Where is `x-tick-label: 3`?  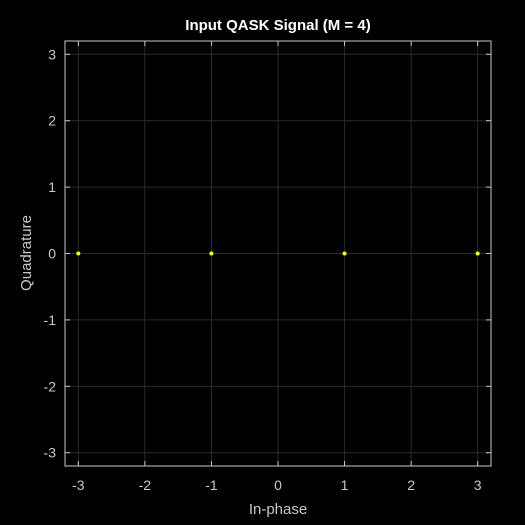 x-tick-label: 3 is located at coordinates (478, 485).